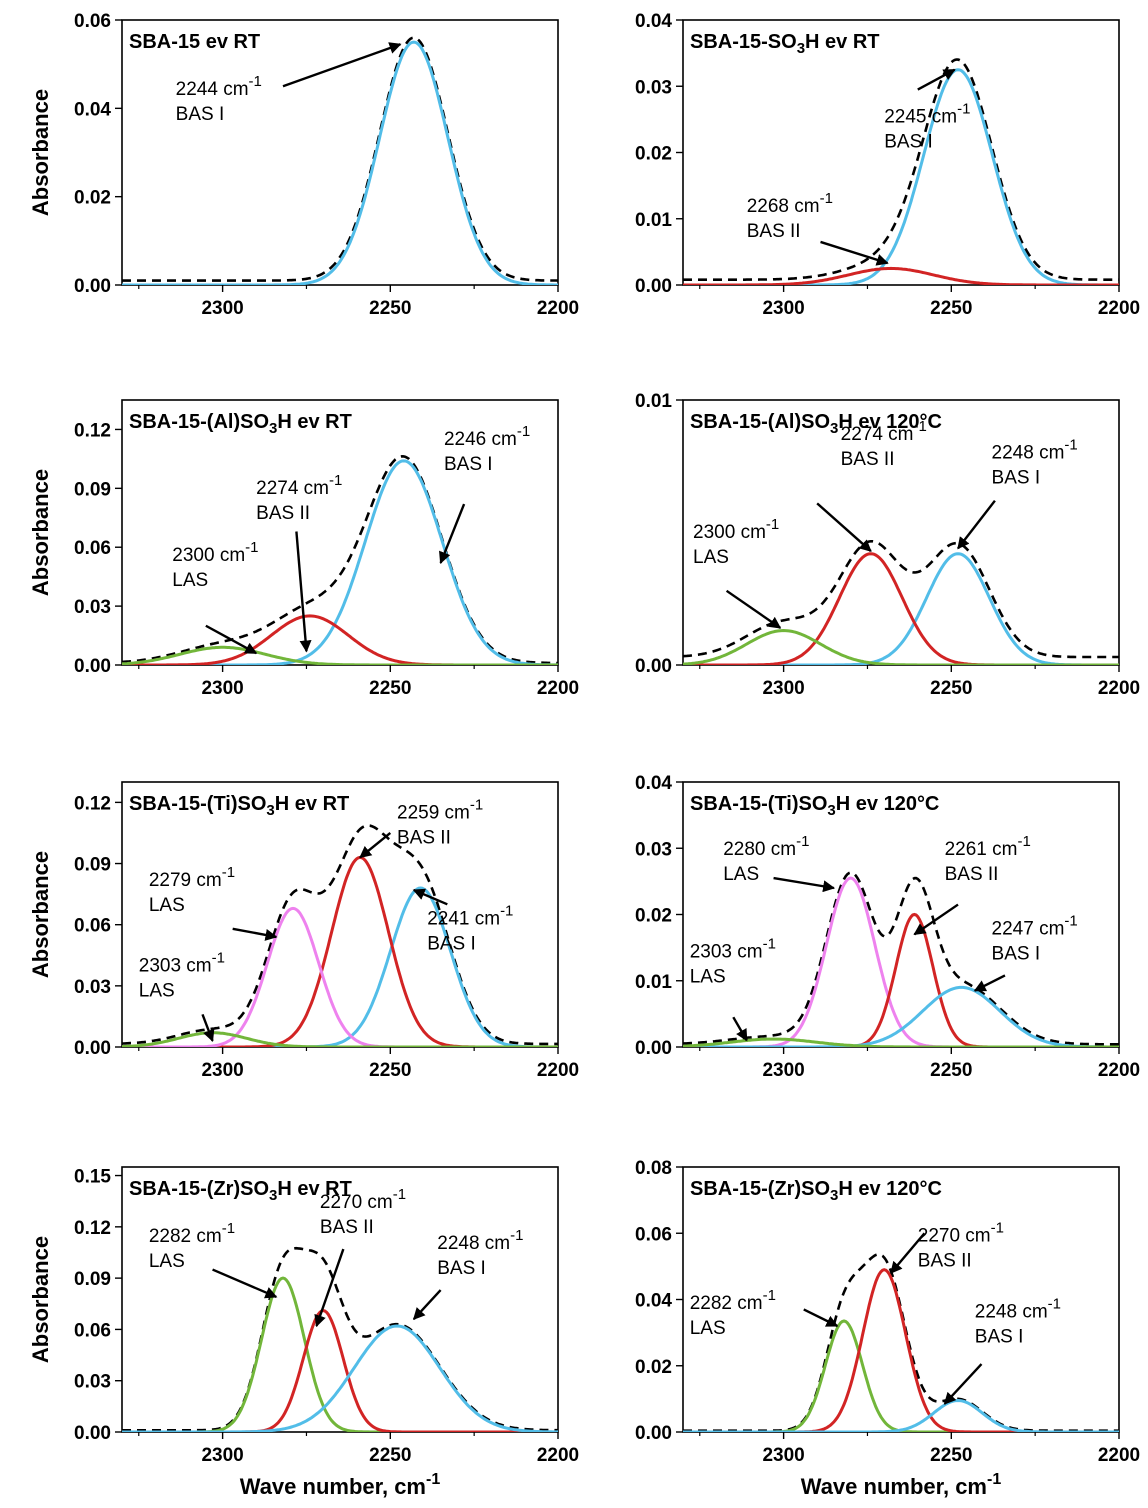 Image resolution: width=1148 pixels, height=1508 pixels. What do you see at coordinates (239, 806) in the screenshot?
I see `panel-title: SBA-15-(Ti)SO3H ev RT` at bounding box center [239, 806].